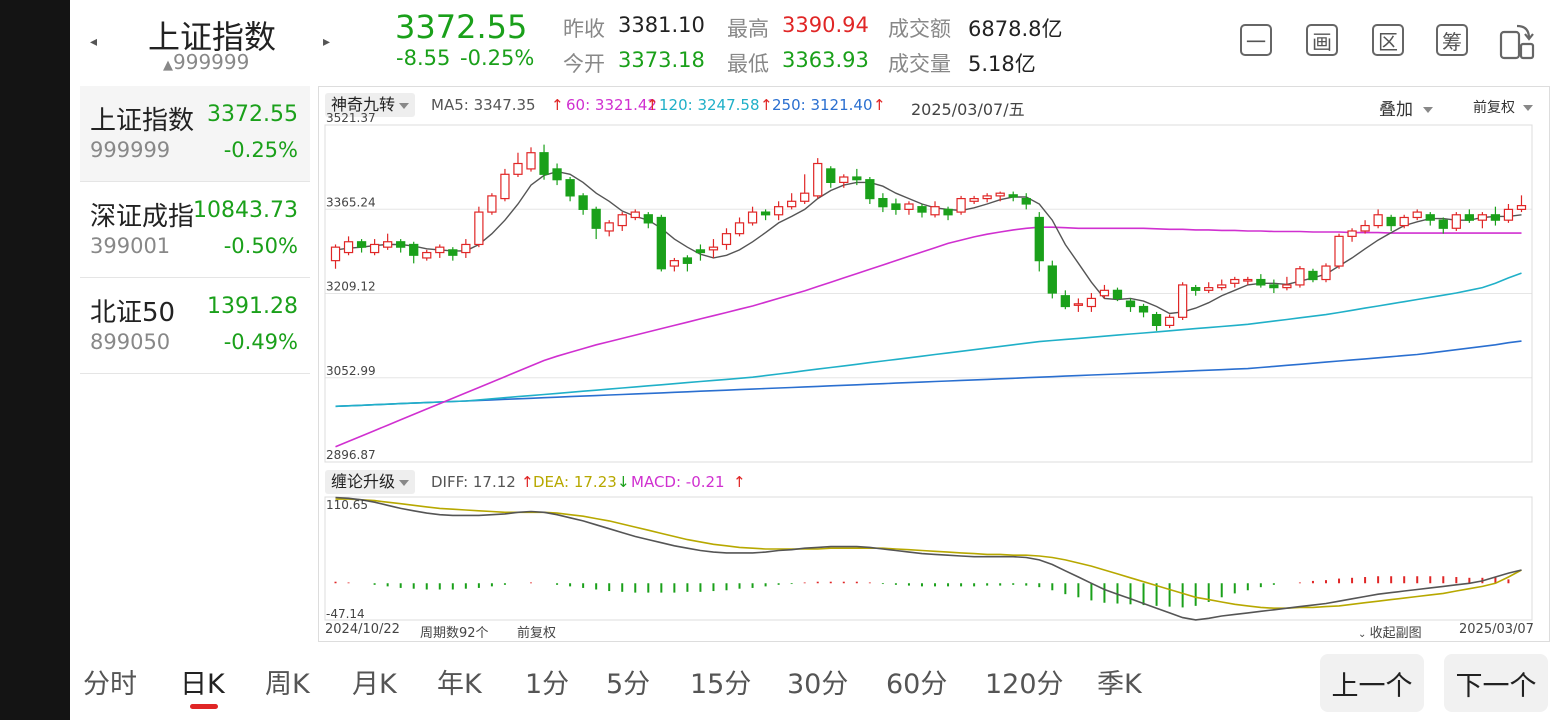 Image resolution: width=1560 pixels, height=720 pixels. What do you see at coordinates (347, 505) in the screenshot?
I see `sub-y-top-label: 110.65` at bounding box center [347, 505].